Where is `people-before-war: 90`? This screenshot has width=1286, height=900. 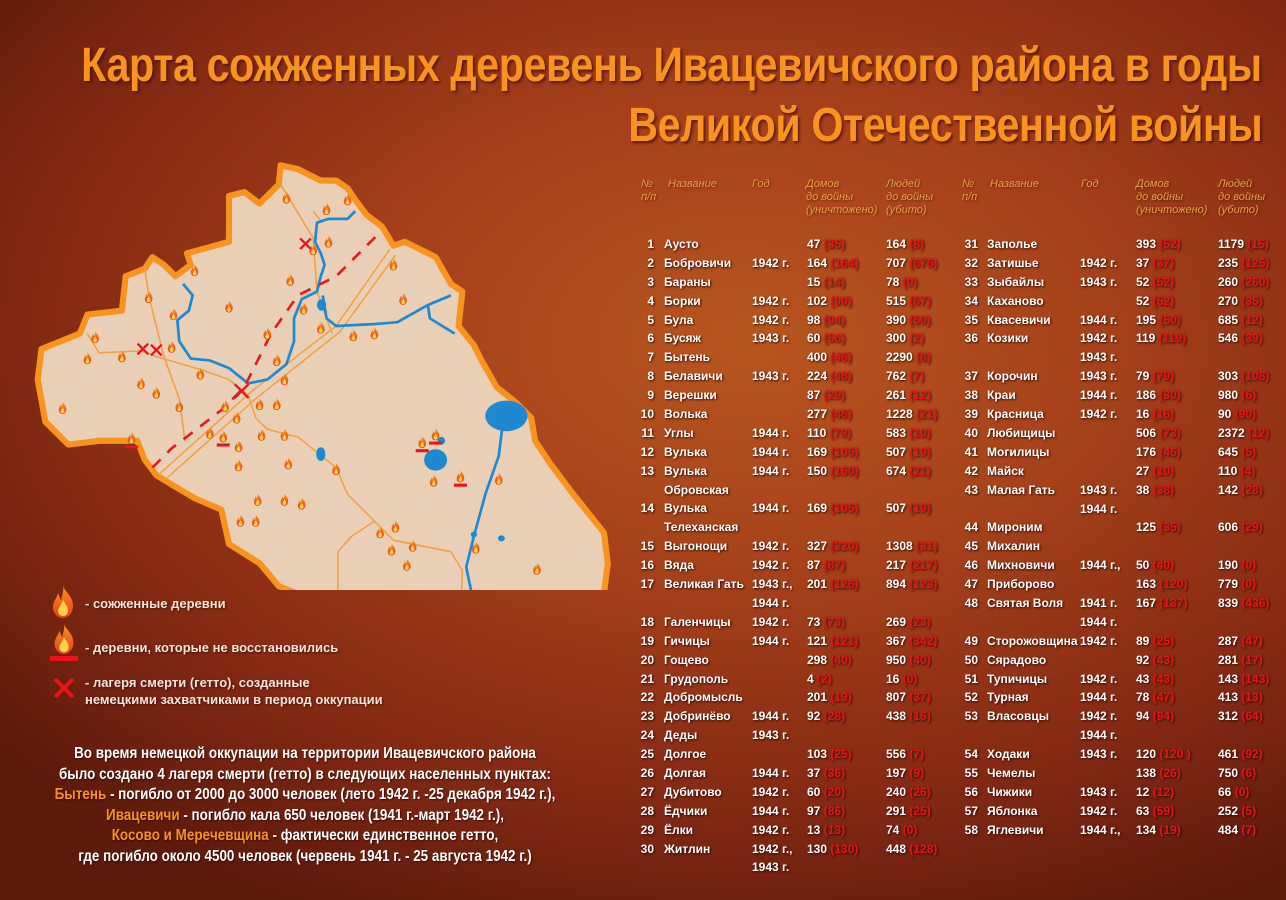
people-before-war: 90 is located at coordinates (1225, 414).